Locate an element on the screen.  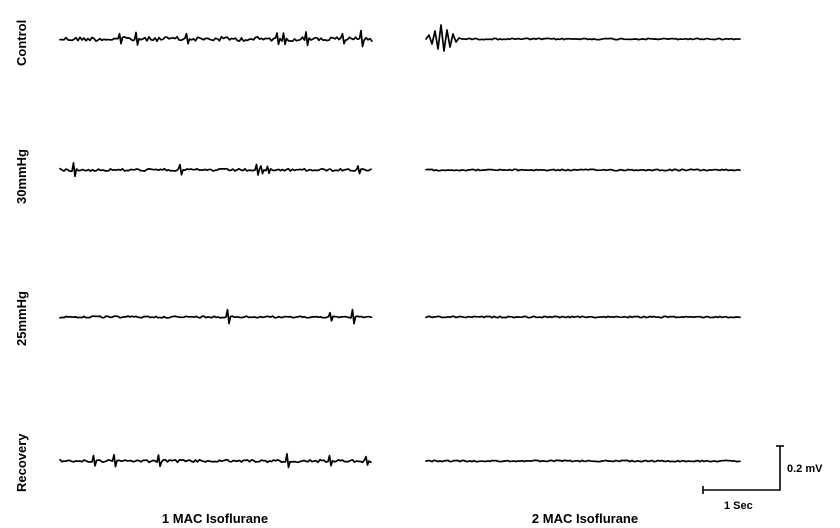
eeg-trace-row4-col1 is located at coordinates (215, 461).